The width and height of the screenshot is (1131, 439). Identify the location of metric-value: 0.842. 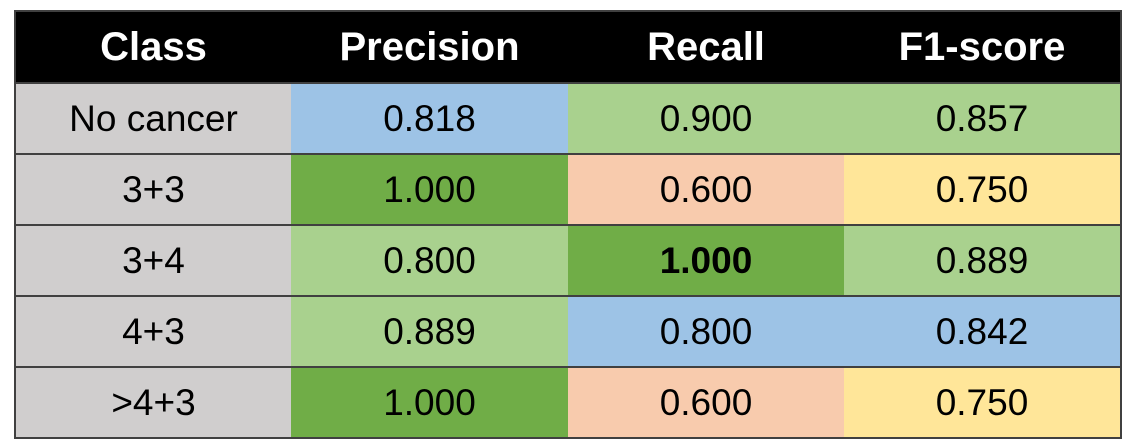
(982, 331).